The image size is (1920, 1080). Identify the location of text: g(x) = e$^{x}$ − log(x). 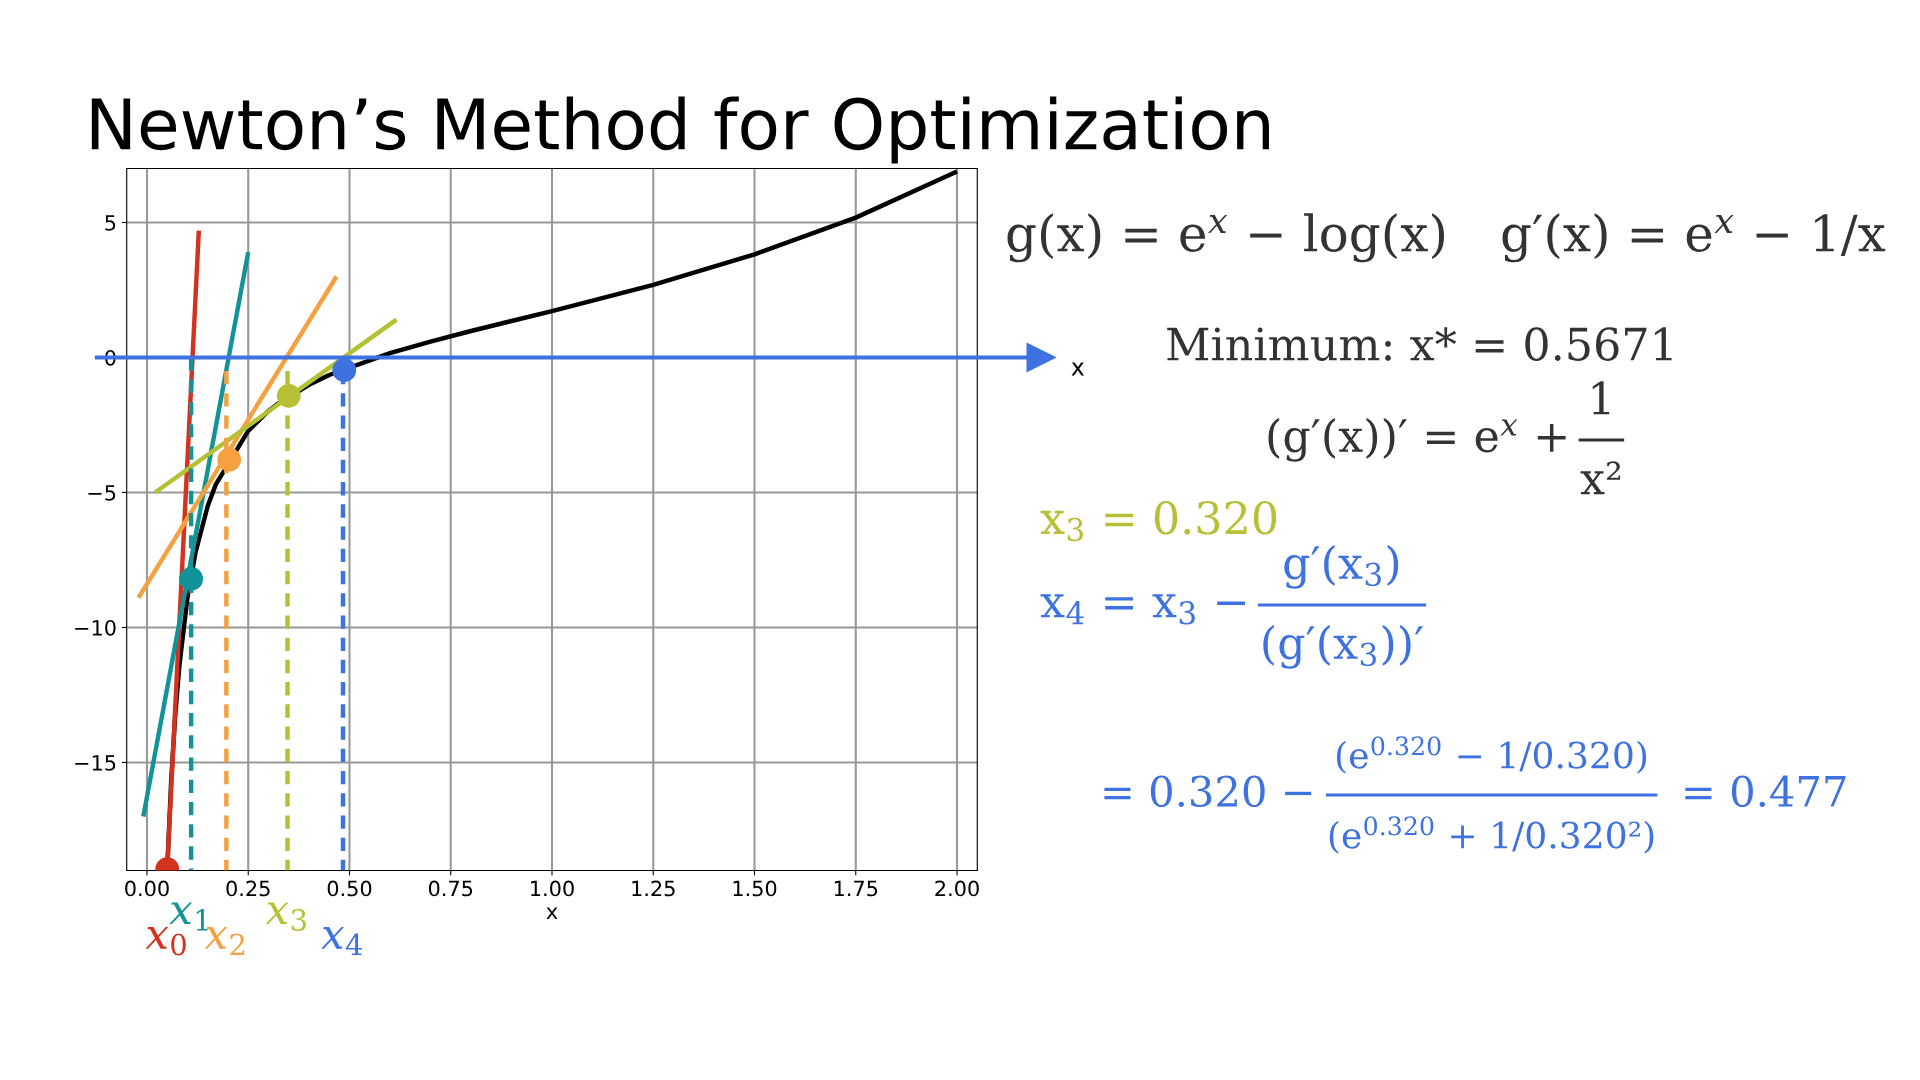
(1226, 238).